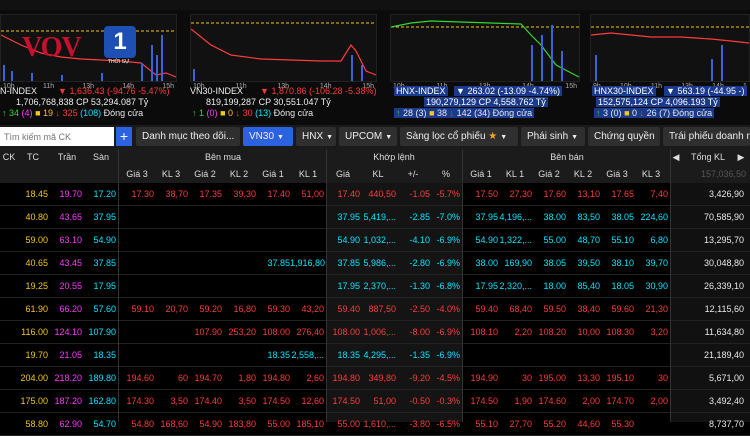  What do you see at coordinates (9, 157) in the screenshot?
I see `col-ck: CK` at bounding box center [9, 157].